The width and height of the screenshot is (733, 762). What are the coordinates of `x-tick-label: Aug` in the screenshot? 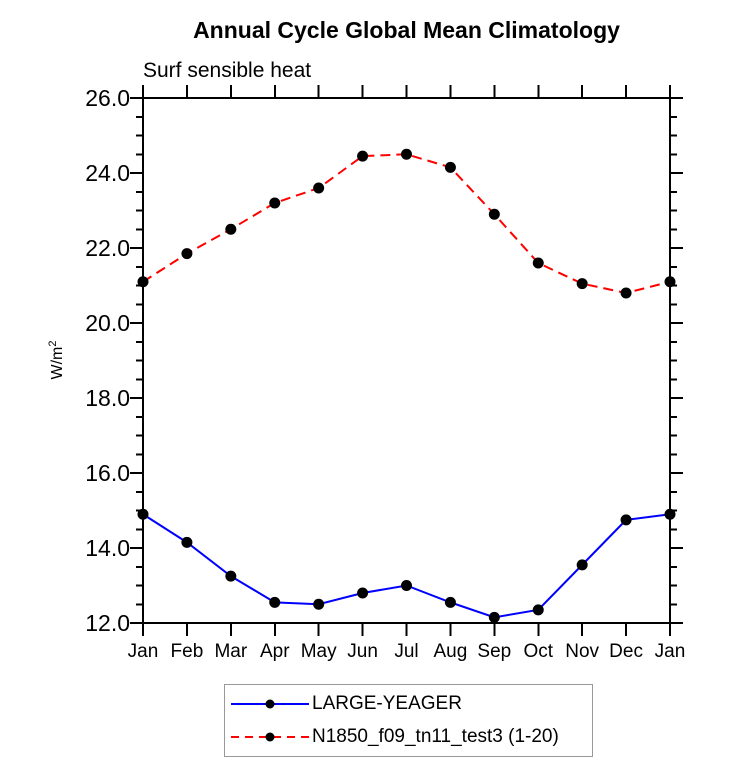 It's located at (451, 651).